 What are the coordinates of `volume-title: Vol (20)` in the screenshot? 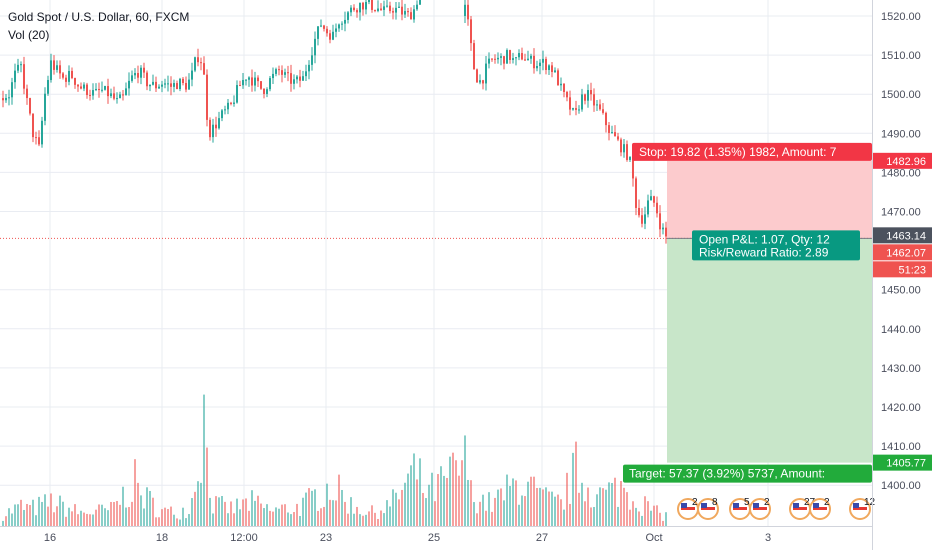 It's located at (29, 35).